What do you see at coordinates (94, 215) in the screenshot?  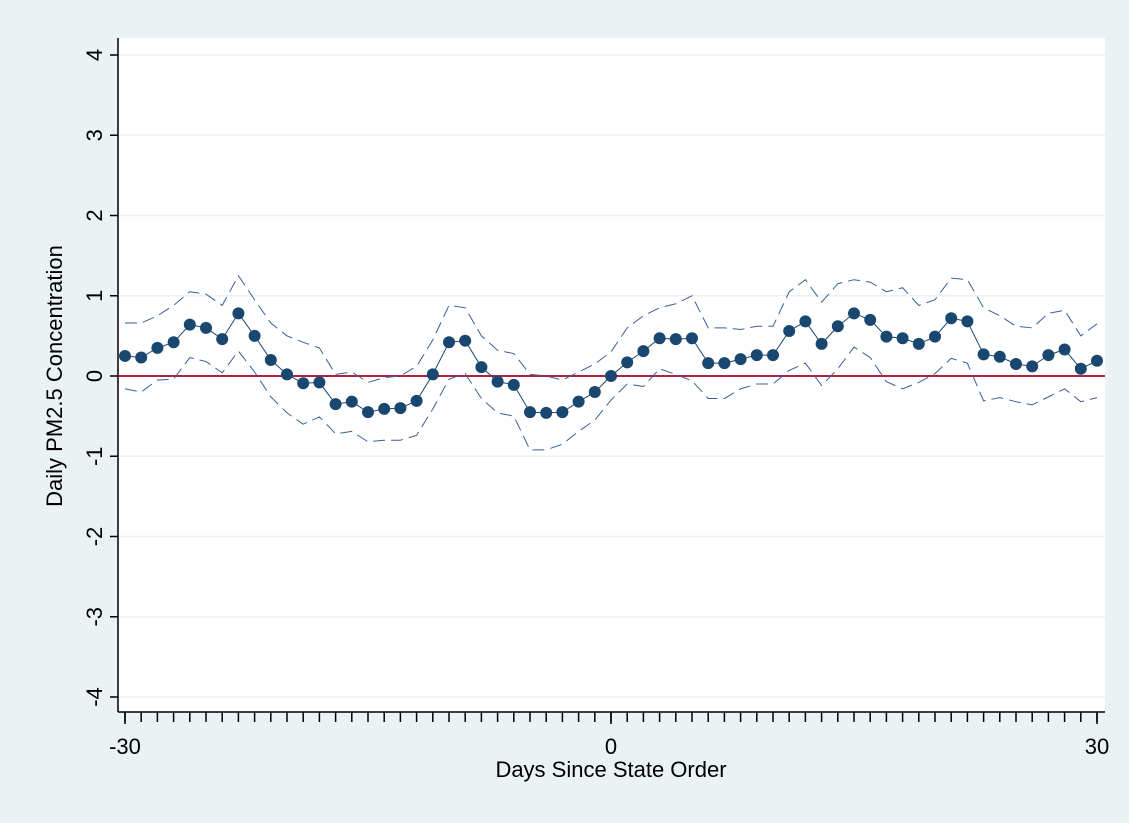 I see `y-tick-label: 2` at bounding box center [94, 215].